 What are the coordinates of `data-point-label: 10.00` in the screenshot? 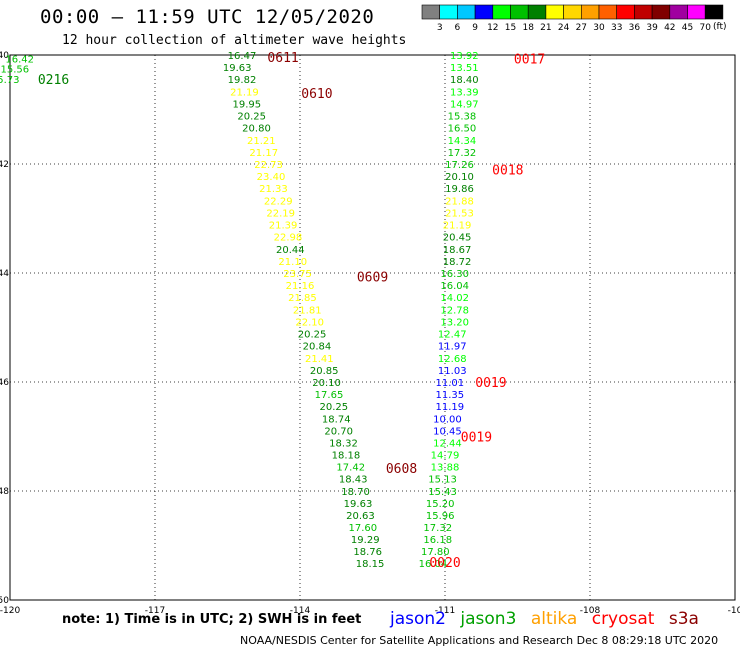 It's located at (447, 420).